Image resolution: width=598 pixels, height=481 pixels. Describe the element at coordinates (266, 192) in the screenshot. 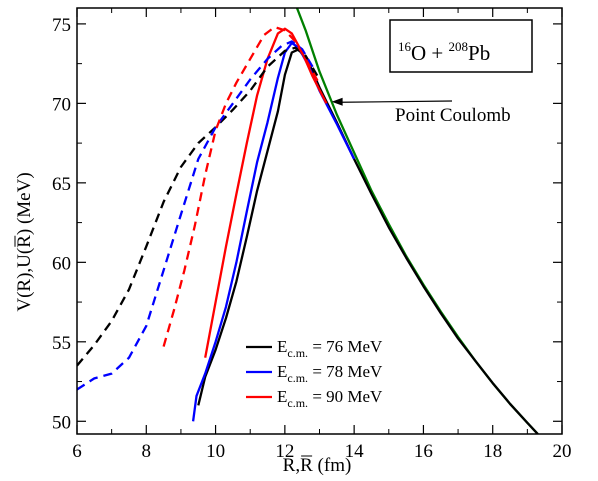

I see `curve-e90-solid` at that location.